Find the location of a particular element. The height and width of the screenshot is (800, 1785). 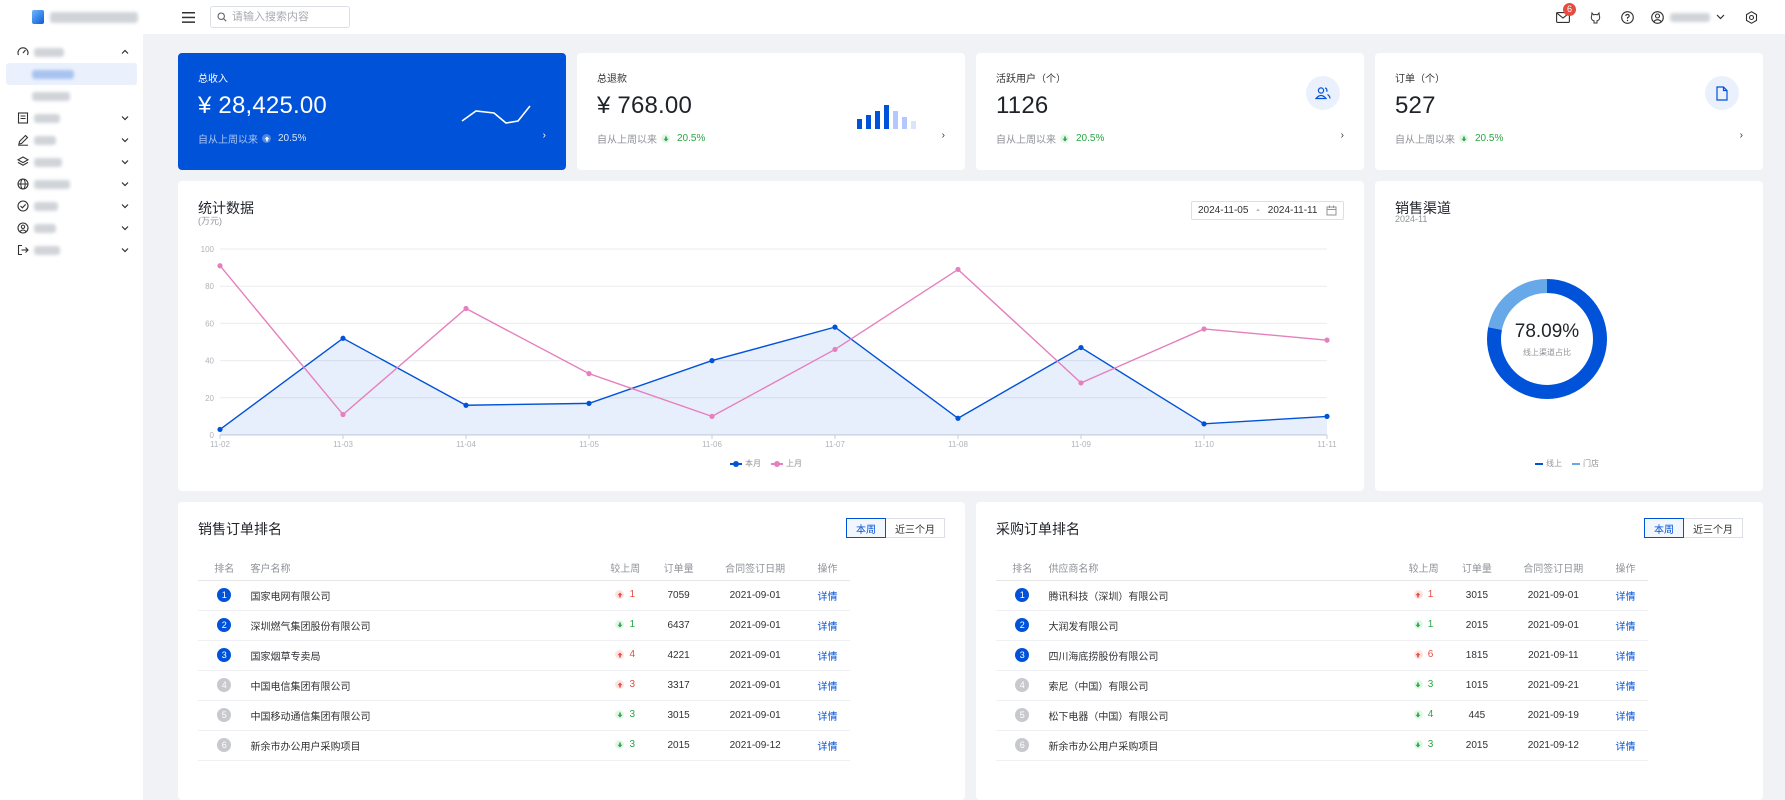

sidebar-item-result is located at coordinates (71, 206).